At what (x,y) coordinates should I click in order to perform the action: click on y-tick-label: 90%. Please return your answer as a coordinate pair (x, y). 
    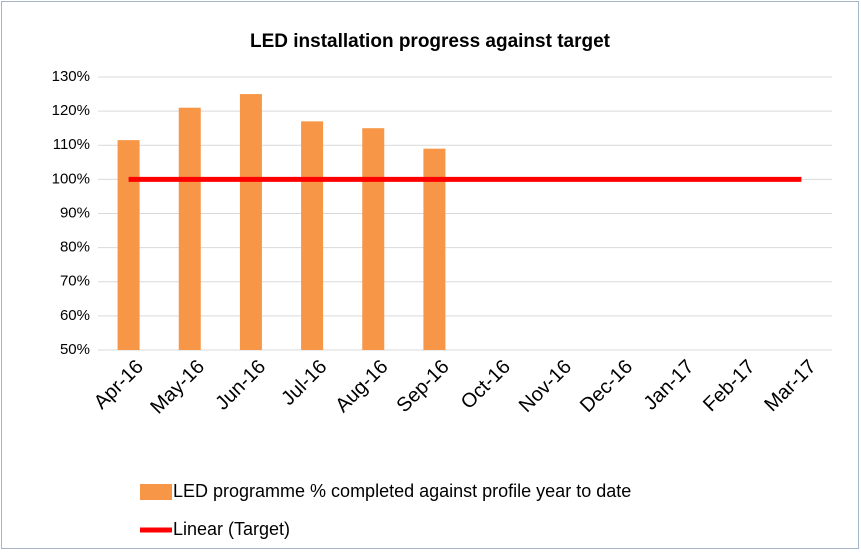
    Looking at the image, I should click on (75, 212).